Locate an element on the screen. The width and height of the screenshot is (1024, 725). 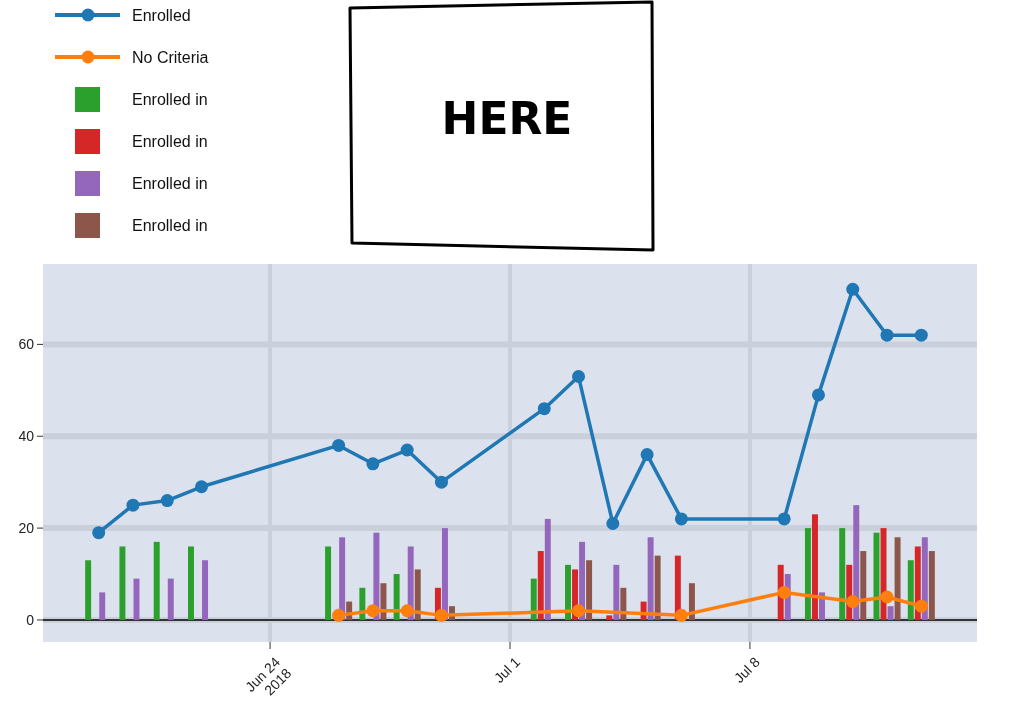
x-tick-label: Jul 1 is located at coordinates (507, 669).